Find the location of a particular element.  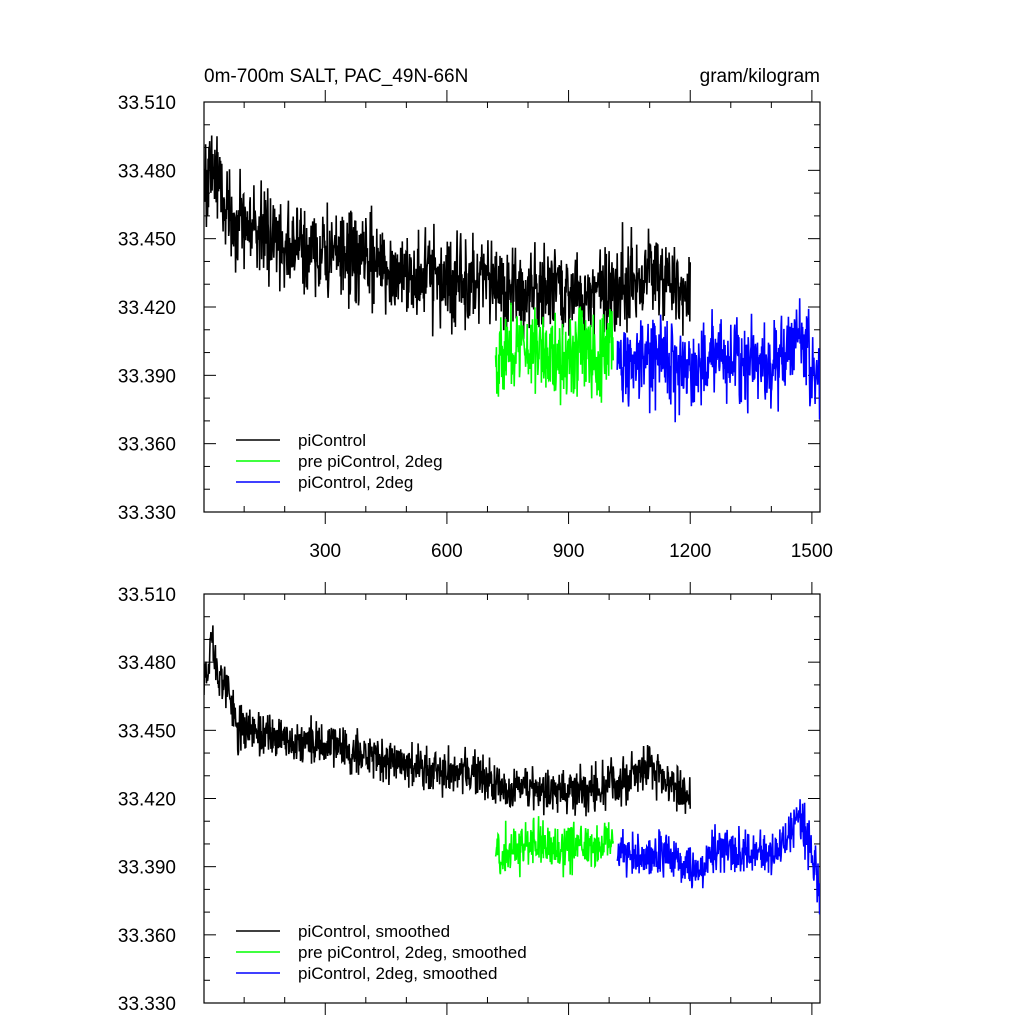

series-line-pre-picontrol-2deg is located at coordinates (554, 354).